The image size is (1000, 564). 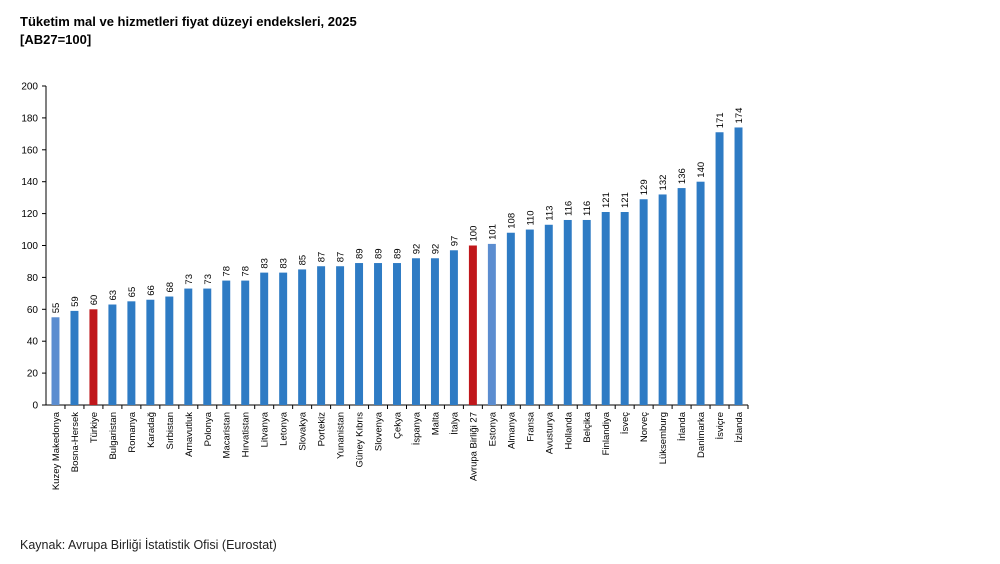 What do you see at coordinates (94, 300) in the screenshot?
I see `data-label: 60` at bounding box center [94, 300].